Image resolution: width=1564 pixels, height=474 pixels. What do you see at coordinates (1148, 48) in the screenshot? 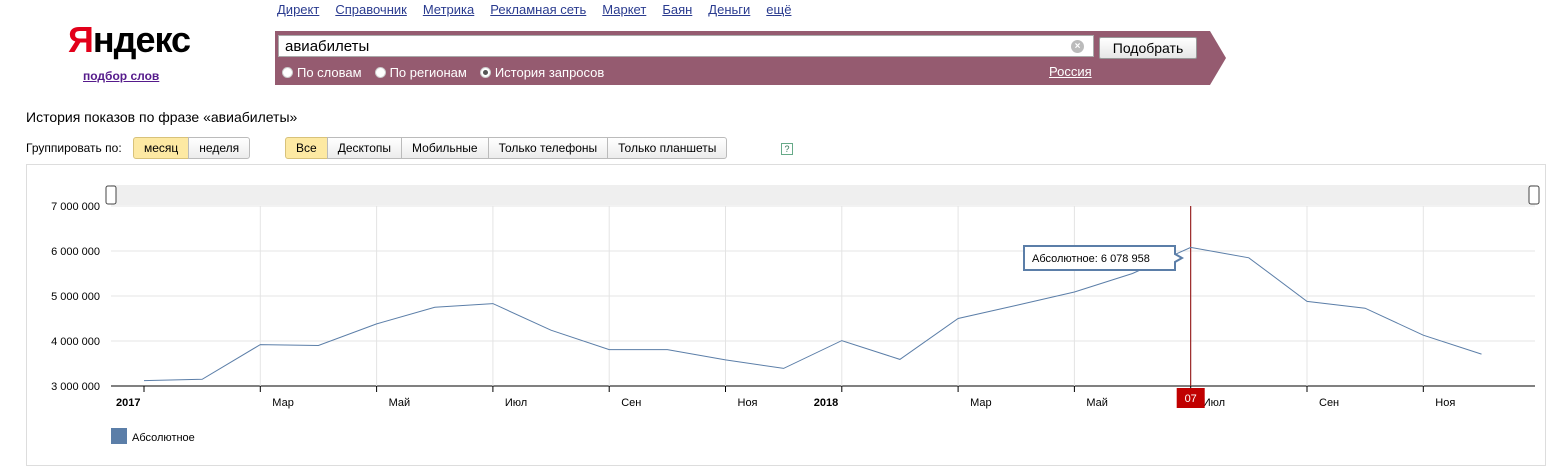
I see `submit-button: Подобрать` at bounding box center [1148, 48].